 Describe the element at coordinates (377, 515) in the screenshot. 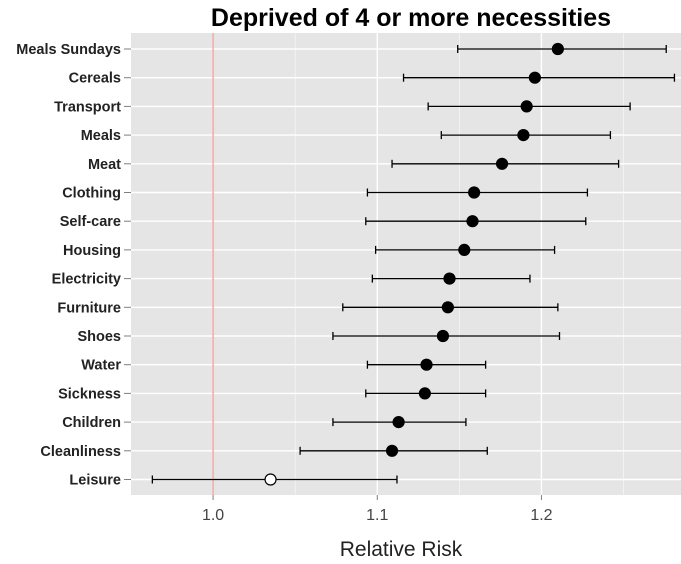

I see `x-tick-label: 1.1` at that location.